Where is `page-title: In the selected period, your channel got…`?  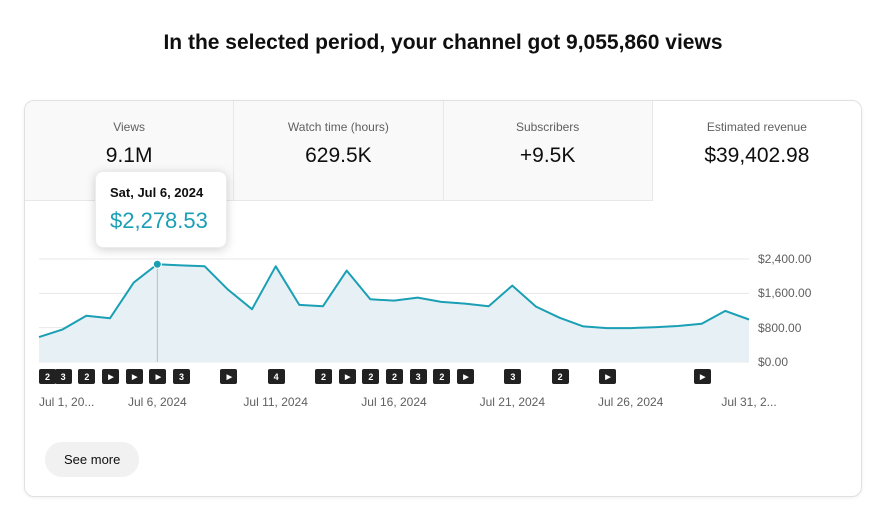 page-title: In the selected period, your channel got… is located at coordinates (443, 42).